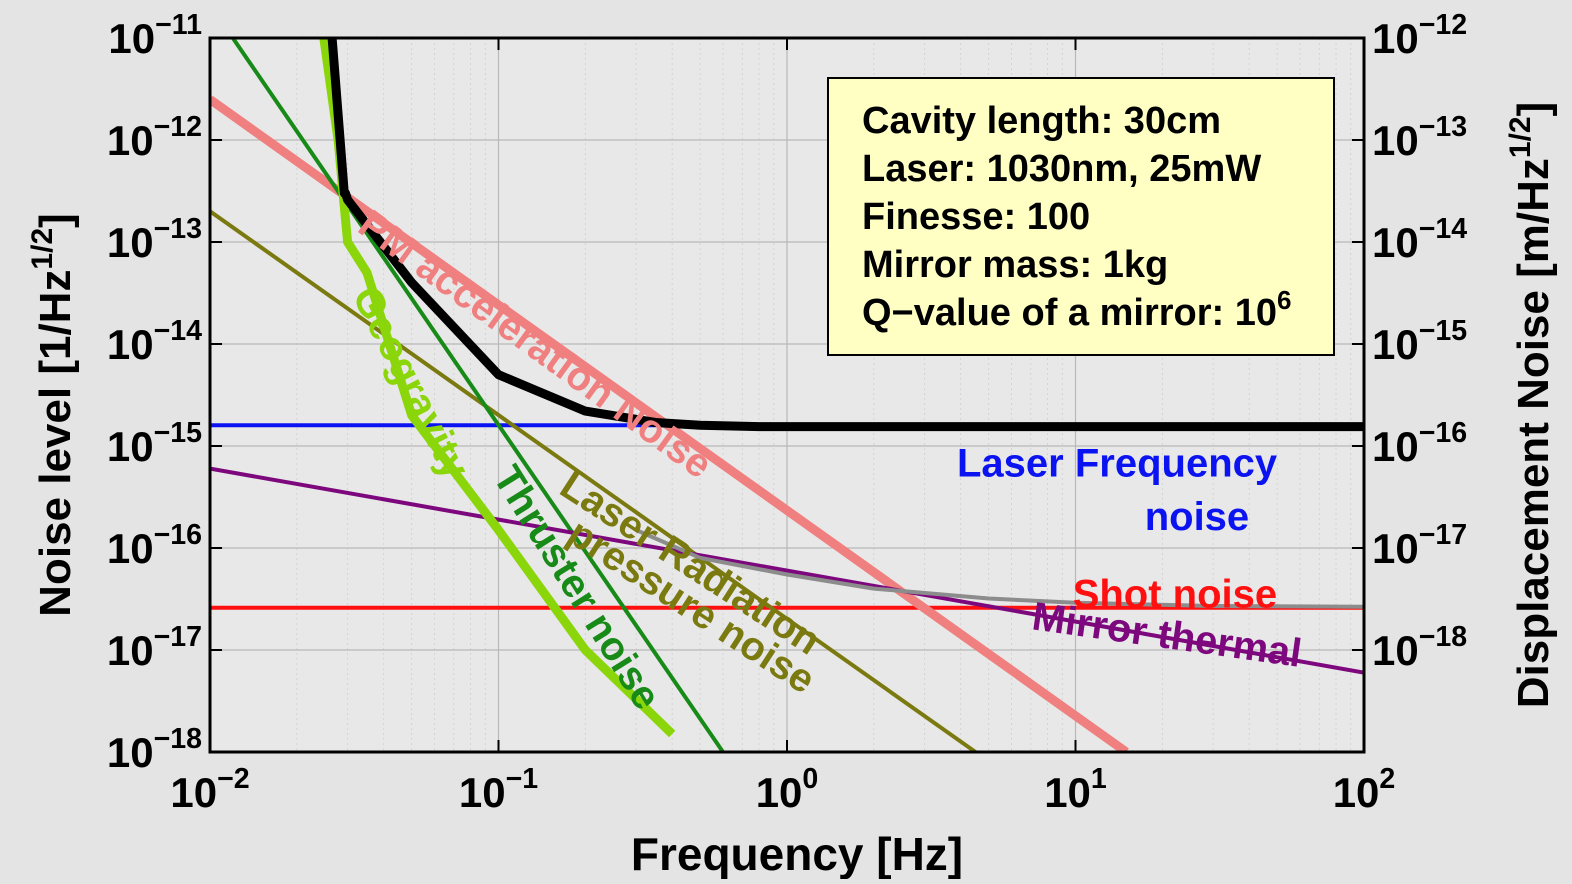 This screenshot has width=1572, height=884. What do you see at coordinates (1075, 789) in the screenshot?
I see `x-tick-label: 10¹` at bounding box center [1075, 789].